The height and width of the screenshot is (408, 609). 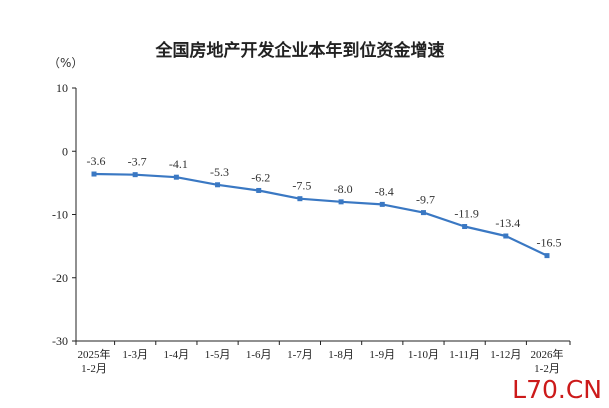 I want to click on y-tick-label: -10, so click(x=60, y=215).